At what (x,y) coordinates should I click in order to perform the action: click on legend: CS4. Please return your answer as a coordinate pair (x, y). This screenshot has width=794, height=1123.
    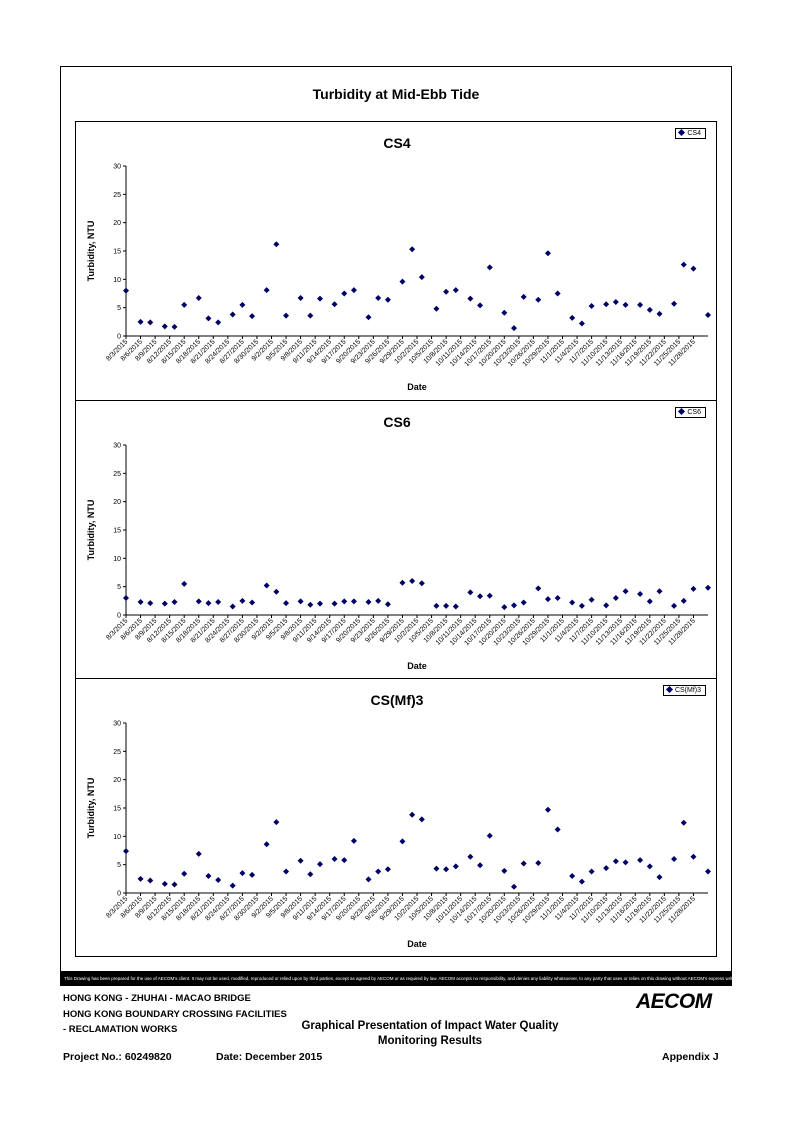
    Looking at the image, I should click on (690, 133).